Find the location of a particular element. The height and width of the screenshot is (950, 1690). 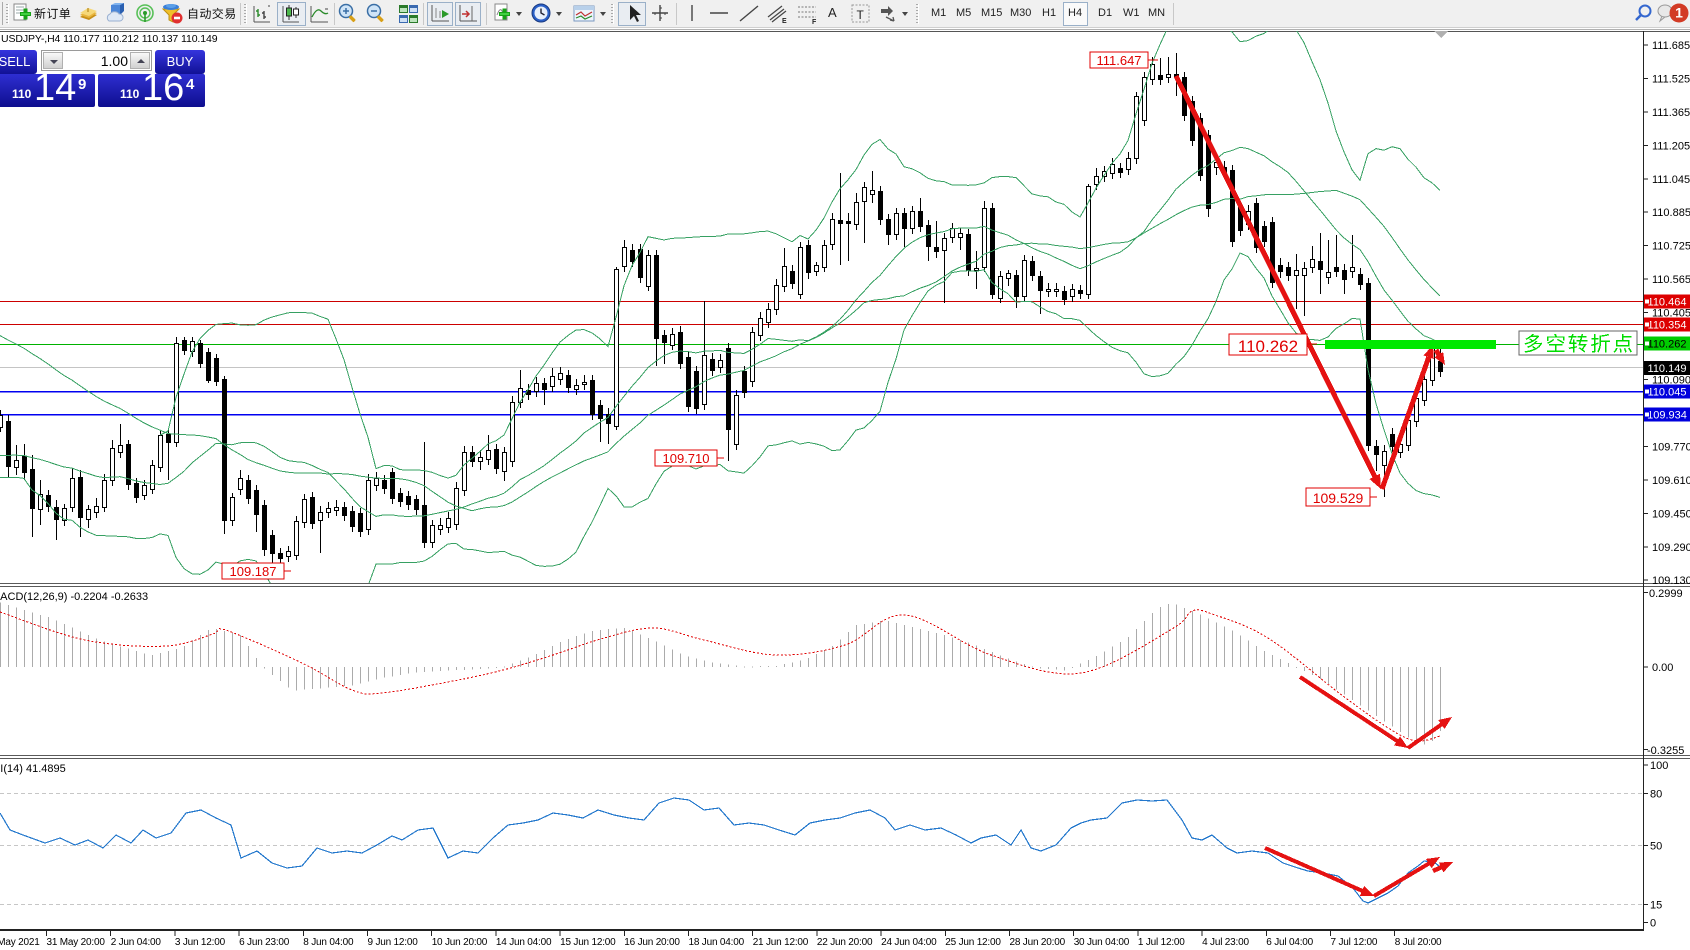

svg-text: 31 May 20:00 is located at coordinates (76, 942).